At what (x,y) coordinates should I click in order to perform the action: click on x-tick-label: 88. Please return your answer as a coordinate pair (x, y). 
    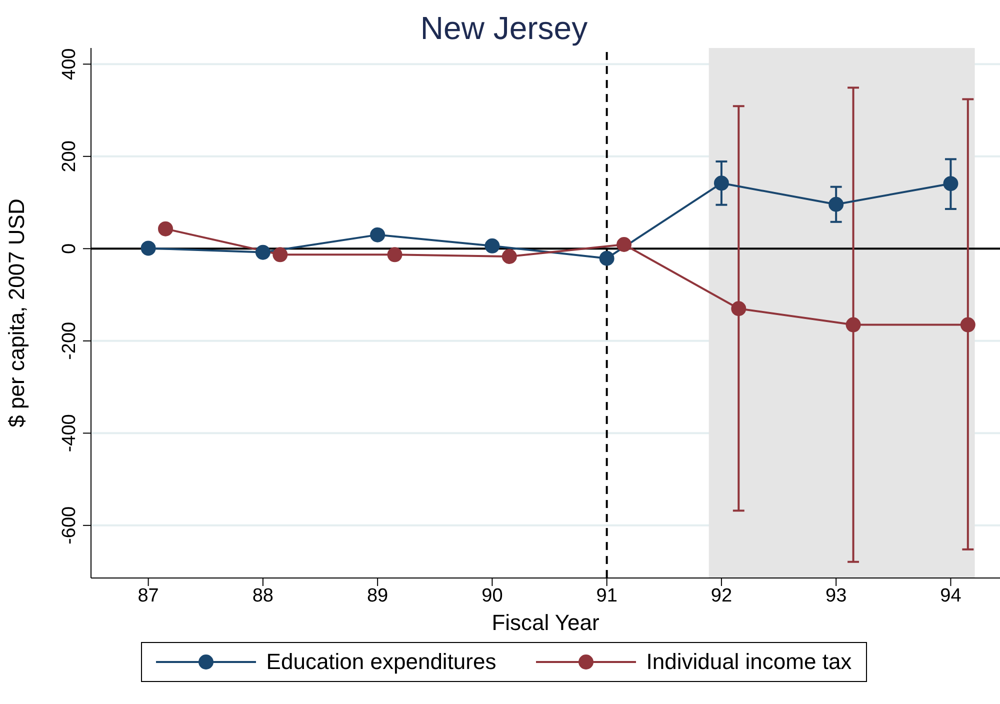
    Looking at the image, I should click on (263, 595).